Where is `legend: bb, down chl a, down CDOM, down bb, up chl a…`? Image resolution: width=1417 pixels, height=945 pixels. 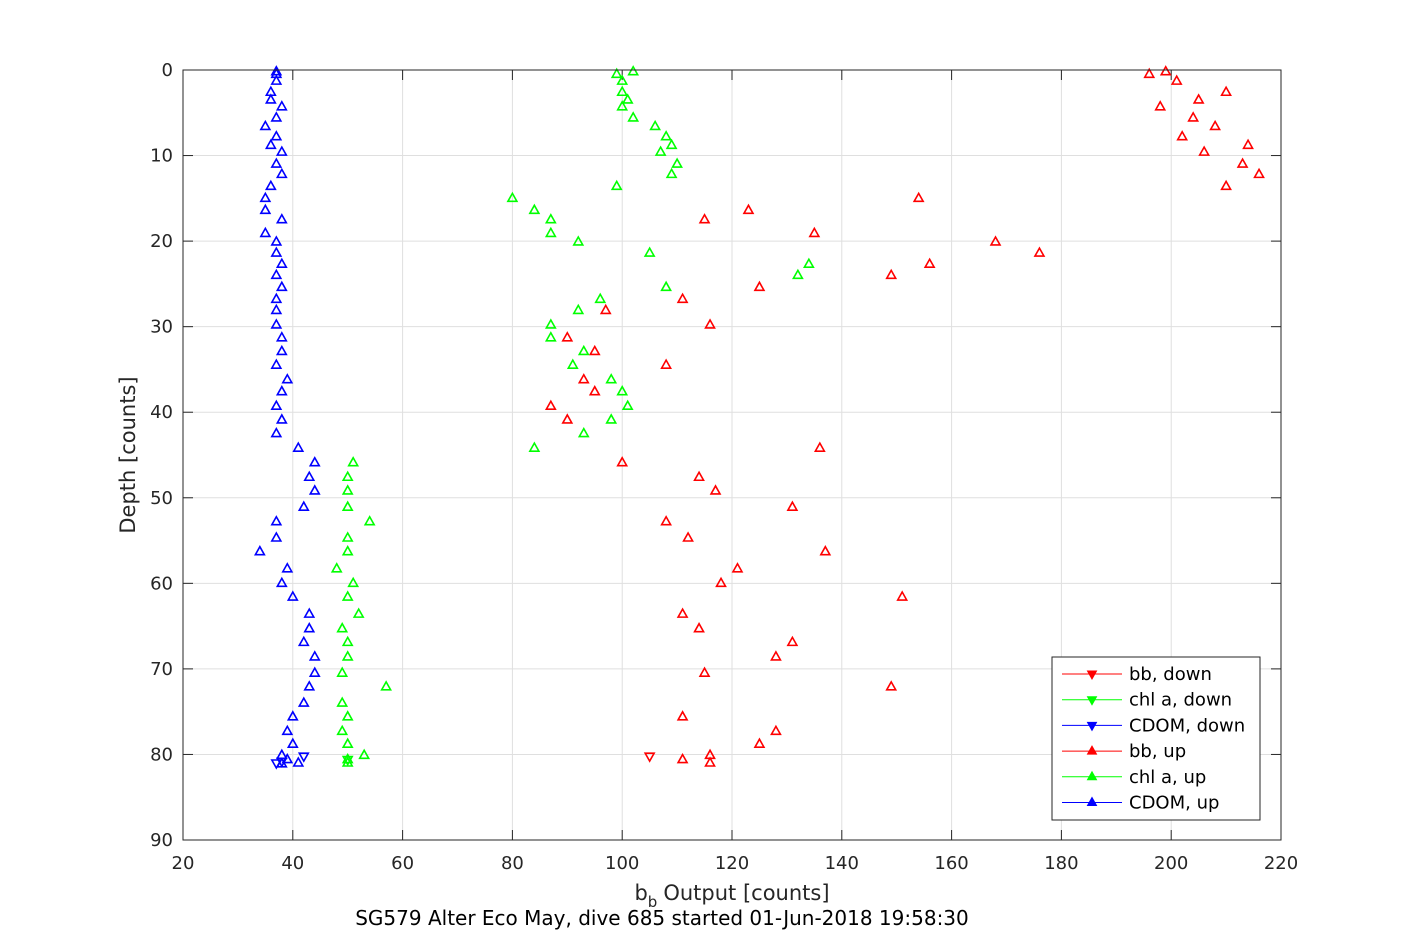 legend: bb, down chl a, down CDOM, down bb, up chl a… is located at coordinates (1156, 738).